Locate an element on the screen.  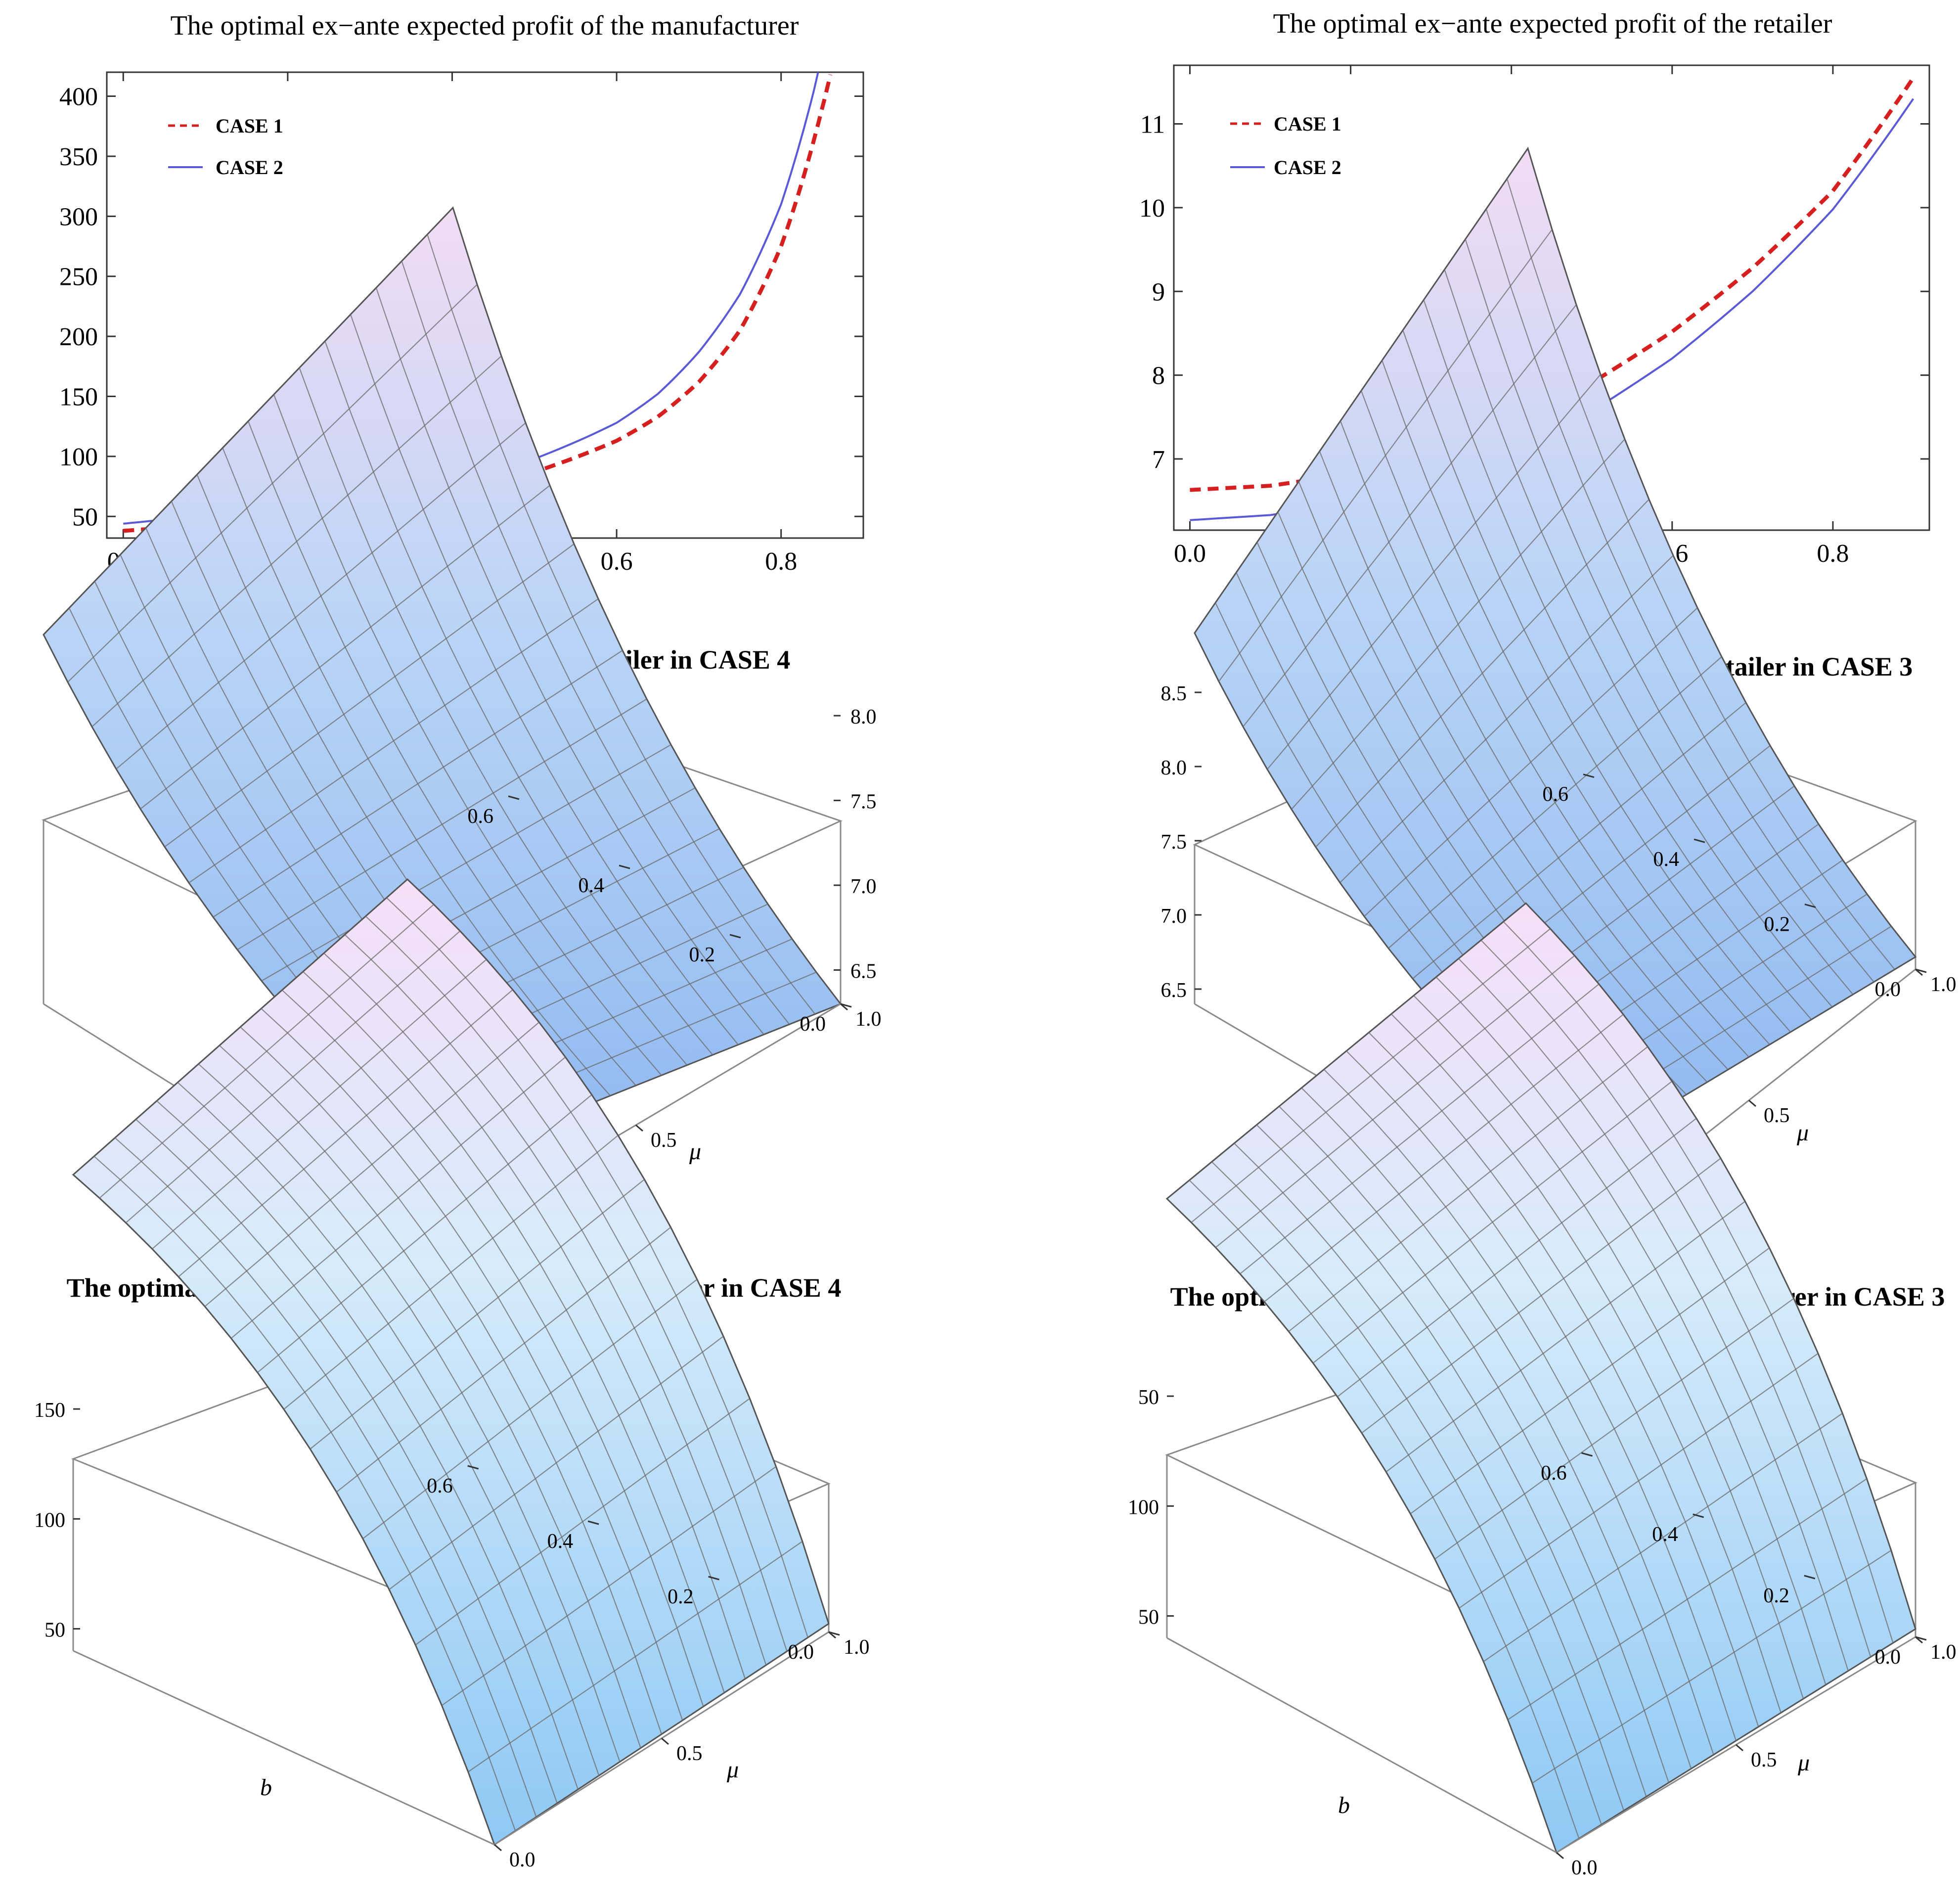
legend: CASE 1 CASE 2 is located at coordinates (1286, 146).